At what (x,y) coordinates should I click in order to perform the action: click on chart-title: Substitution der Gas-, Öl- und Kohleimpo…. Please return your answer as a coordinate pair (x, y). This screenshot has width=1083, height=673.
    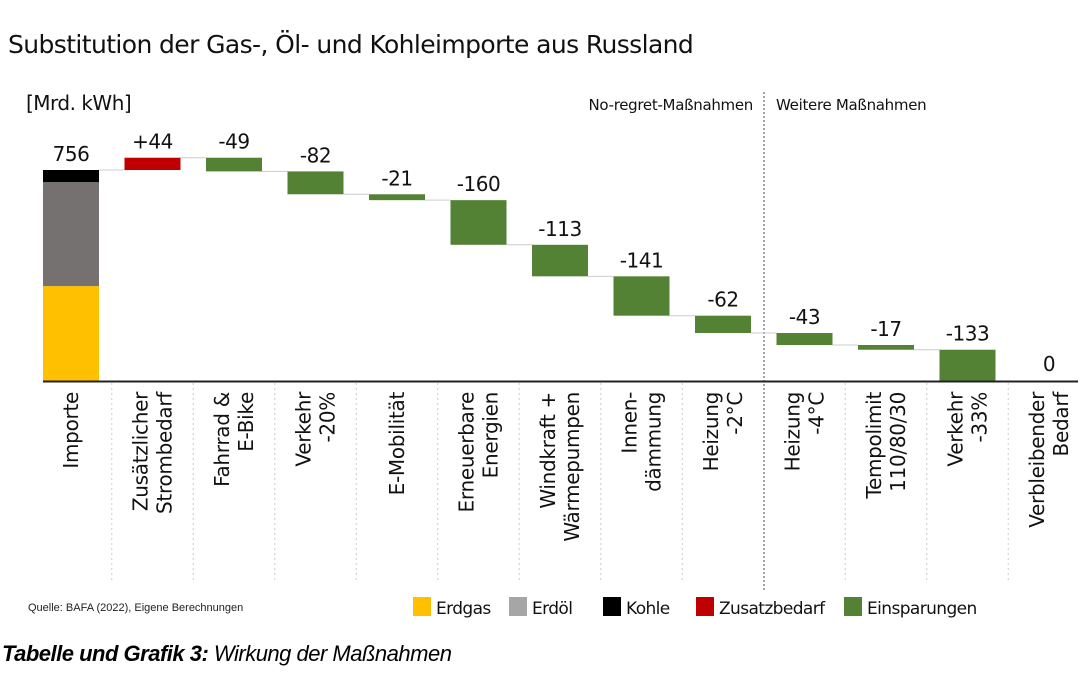
    Looking at the image, I should click on (350, 44).